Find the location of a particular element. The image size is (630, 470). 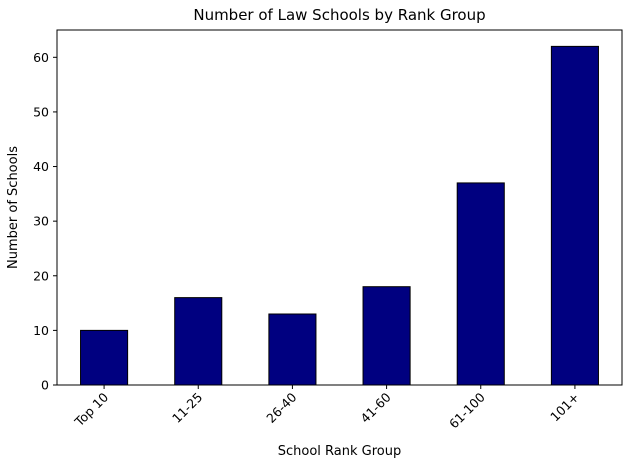

x-tick-label: 26-40 is located at coordinates (281, 407).